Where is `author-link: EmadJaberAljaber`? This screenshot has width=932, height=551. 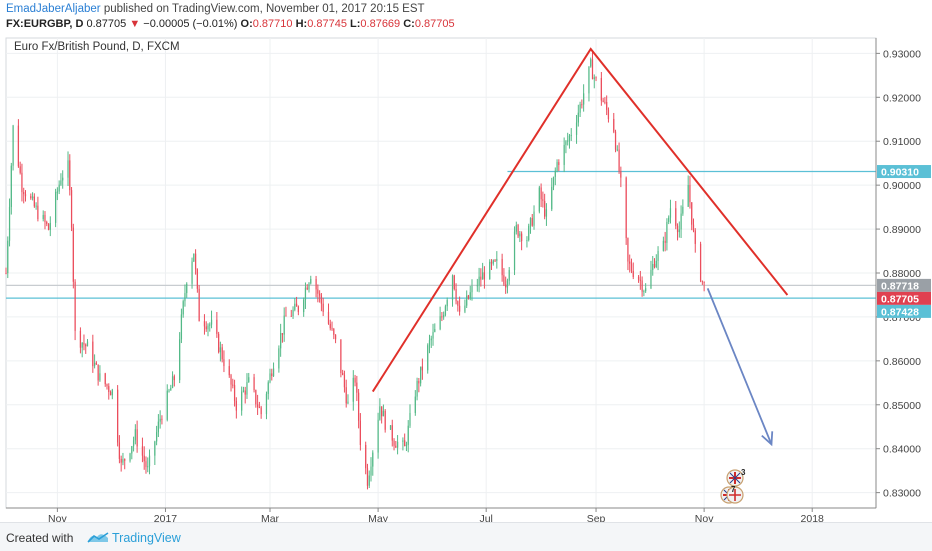
author-link: EmadJaberAljaber is located at coordinates (53, 9).